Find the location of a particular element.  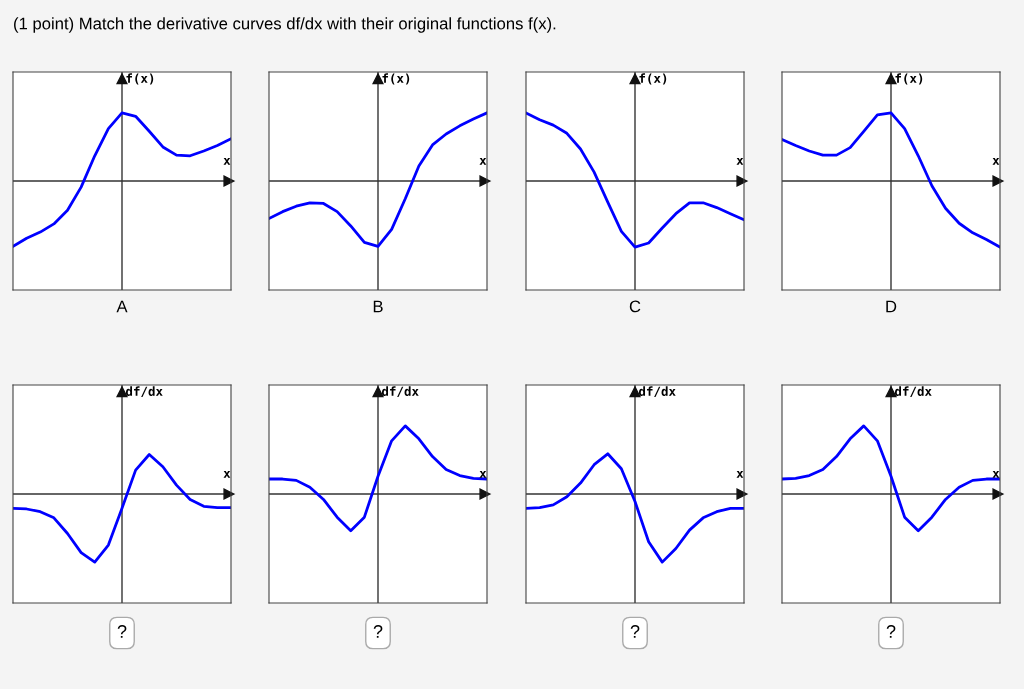

text: C is located at coordinates (635, 306).